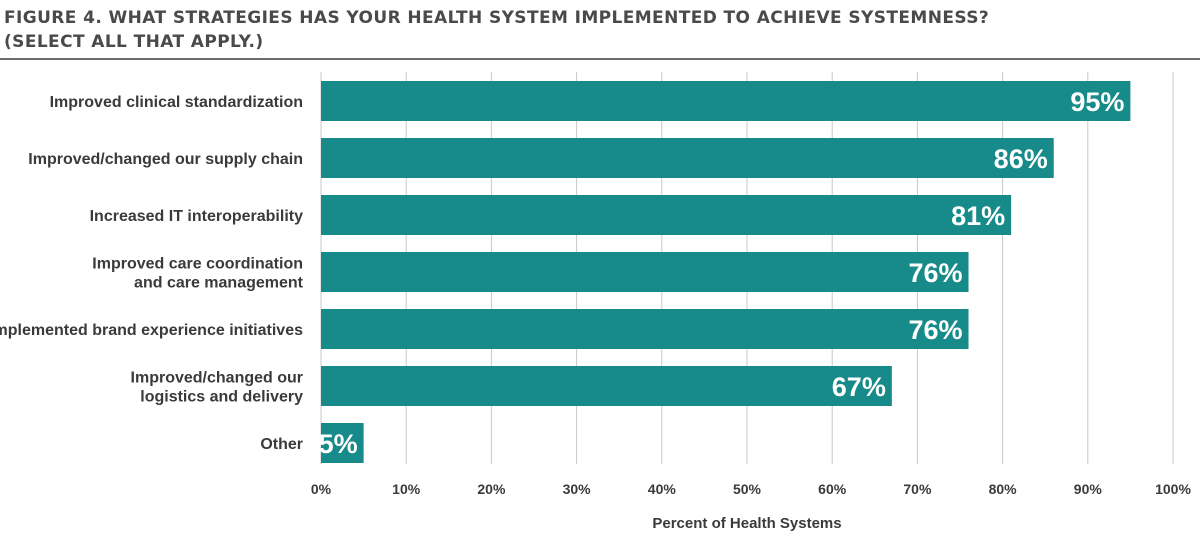 The width and height of the screenshot is (1200, 541). I want to click on x-tick-label-20: 20%, so click(491, 489).